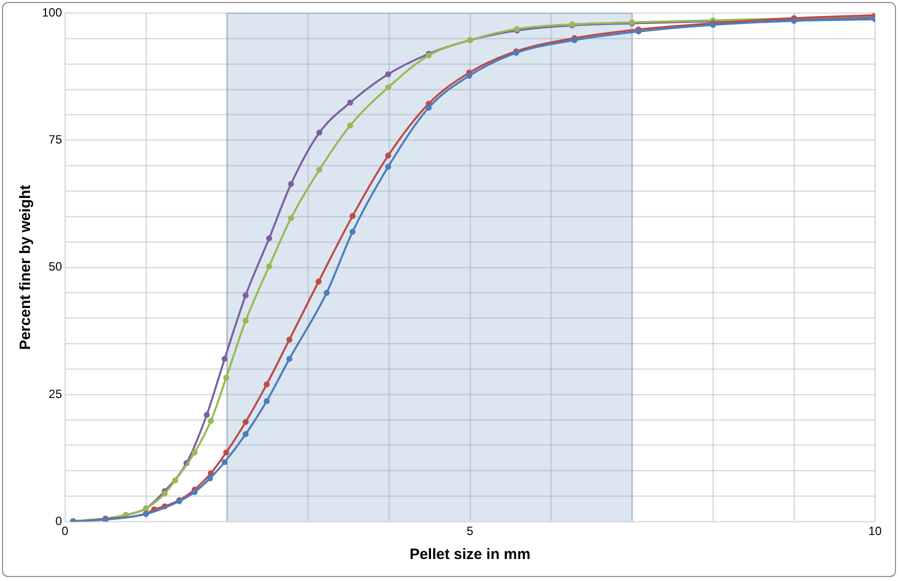  I want to click on x-tick-label: 10, so click(875, 531).